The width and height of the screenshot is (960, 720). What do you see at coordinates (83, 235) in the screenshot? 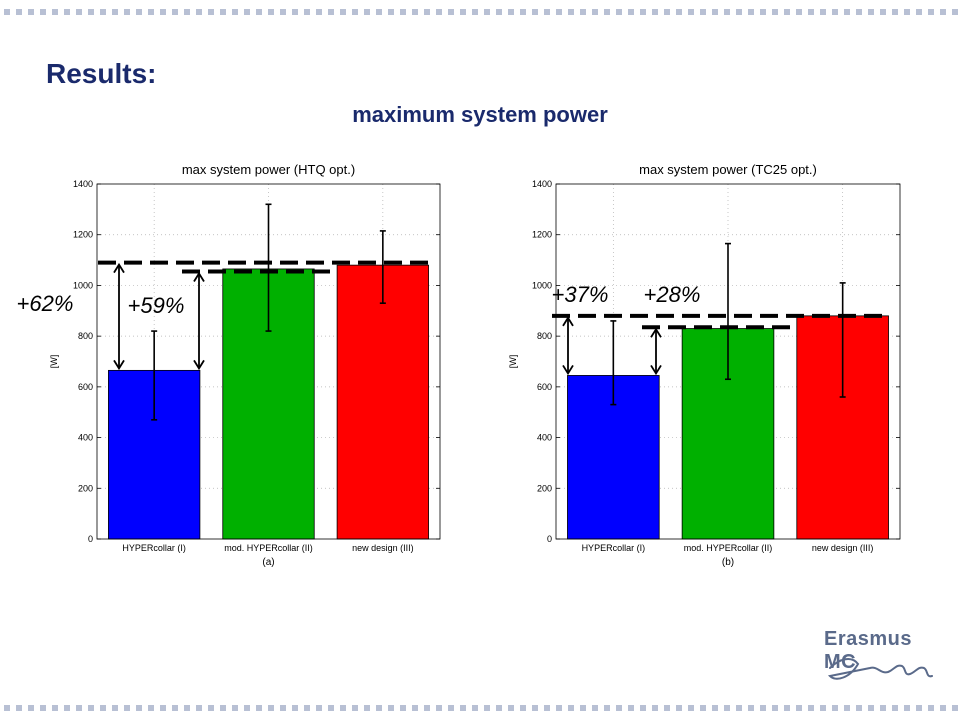
I see `y-tick-label: 1200` at bounding box center [83, 235].